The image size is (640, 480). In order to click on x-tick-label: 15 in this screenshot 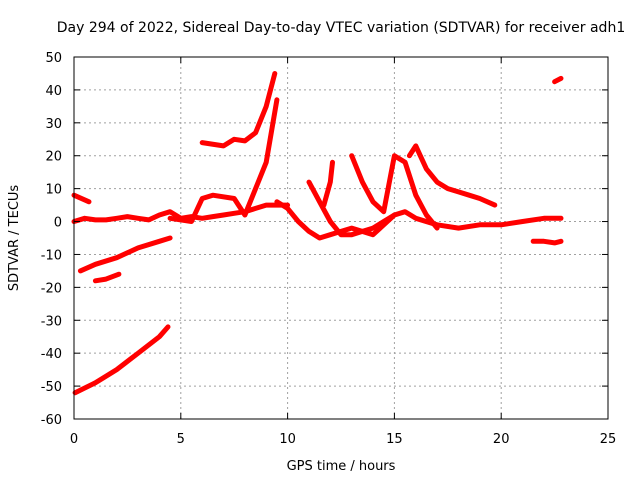, I will do `click(394, 439)`.